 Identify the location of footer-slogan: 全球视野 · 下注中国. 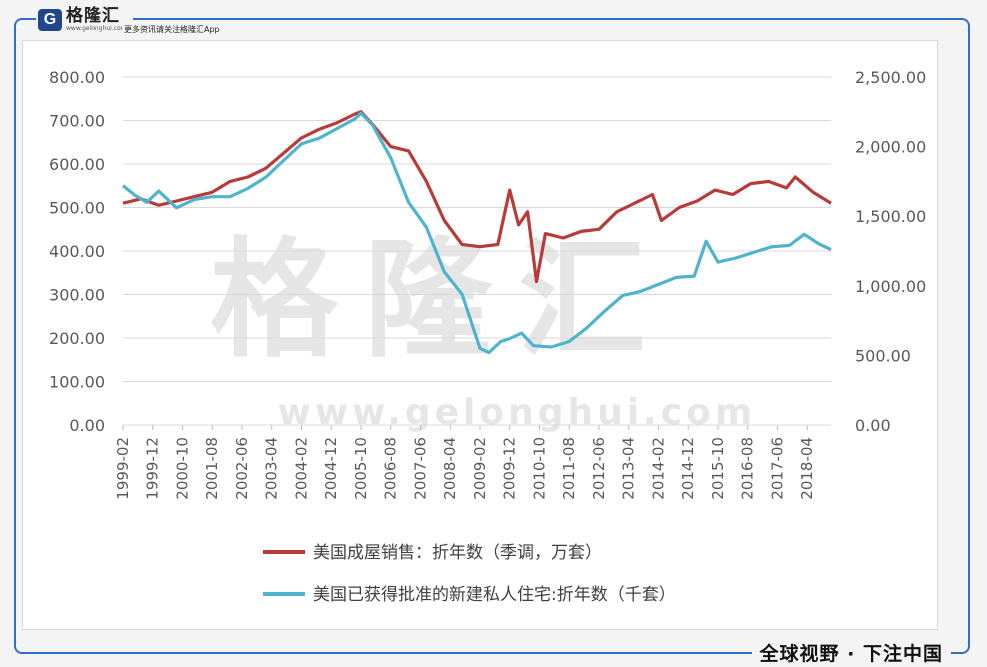
(851, 652).